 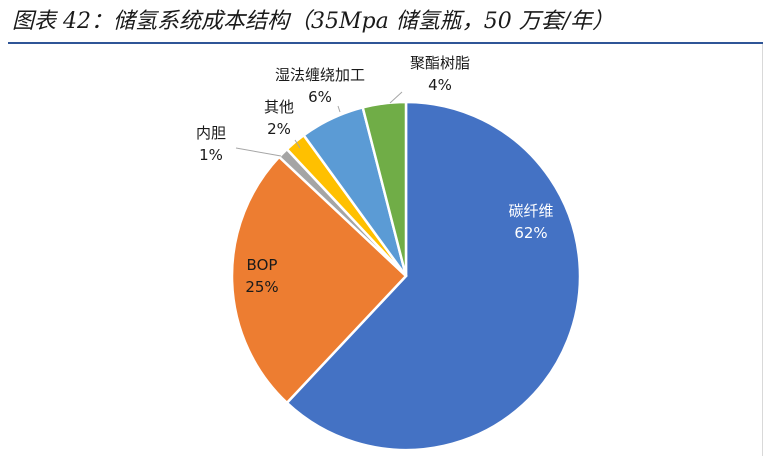 I want to click on slice-value-label: 25%, so click(x=261, y=287).